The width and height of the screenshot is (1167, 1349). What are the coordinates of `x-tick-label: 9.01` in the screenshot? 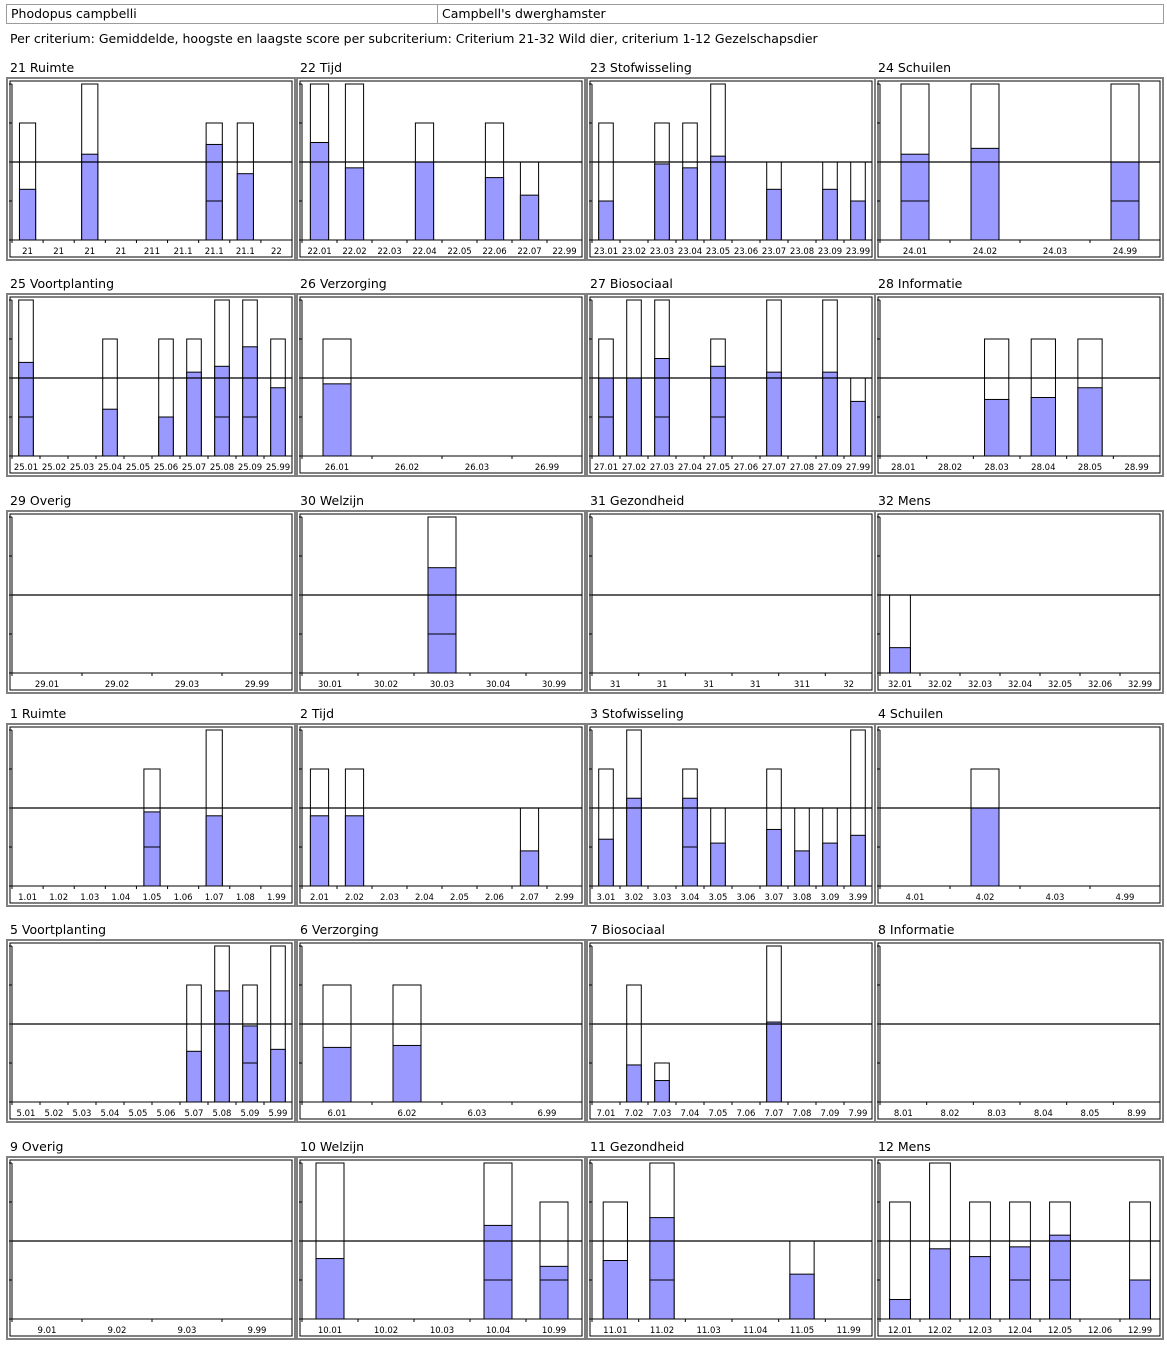 It's located at (47, 1331).